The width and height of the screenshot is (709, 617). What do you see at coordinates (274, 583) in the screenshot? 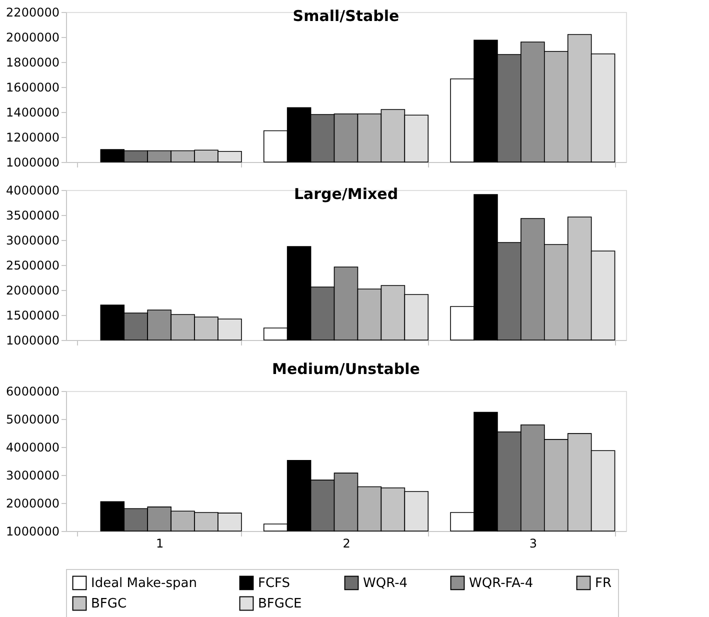
I see `legend-label: FCFS` at bounding box center [274, 583].